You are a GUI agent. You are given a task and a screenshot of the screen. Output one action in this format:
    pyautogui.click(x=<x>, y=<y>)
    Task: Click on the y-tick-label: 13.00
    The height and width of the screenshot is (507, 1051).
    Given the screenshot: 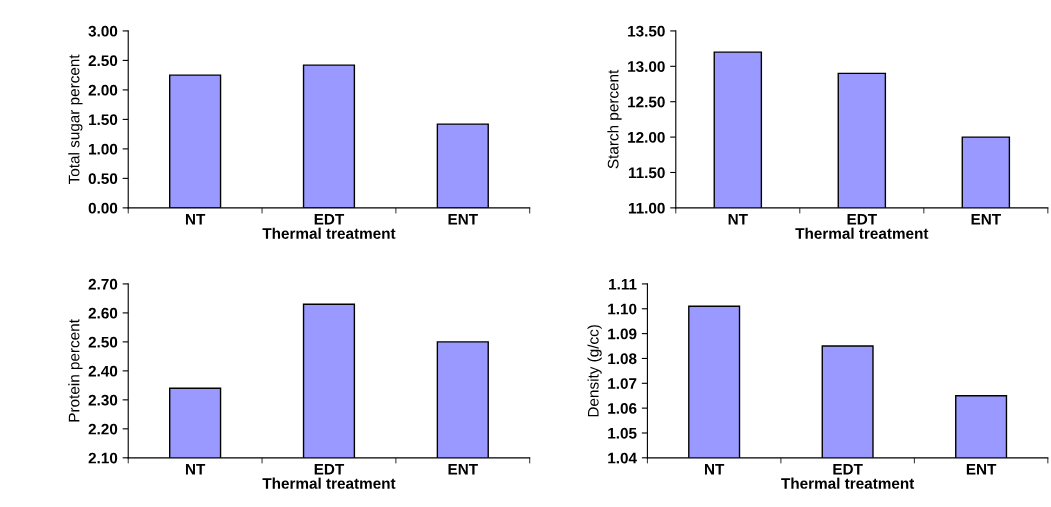 What is the action you would take?
    pyautogui.click(x=646, y=67)
    